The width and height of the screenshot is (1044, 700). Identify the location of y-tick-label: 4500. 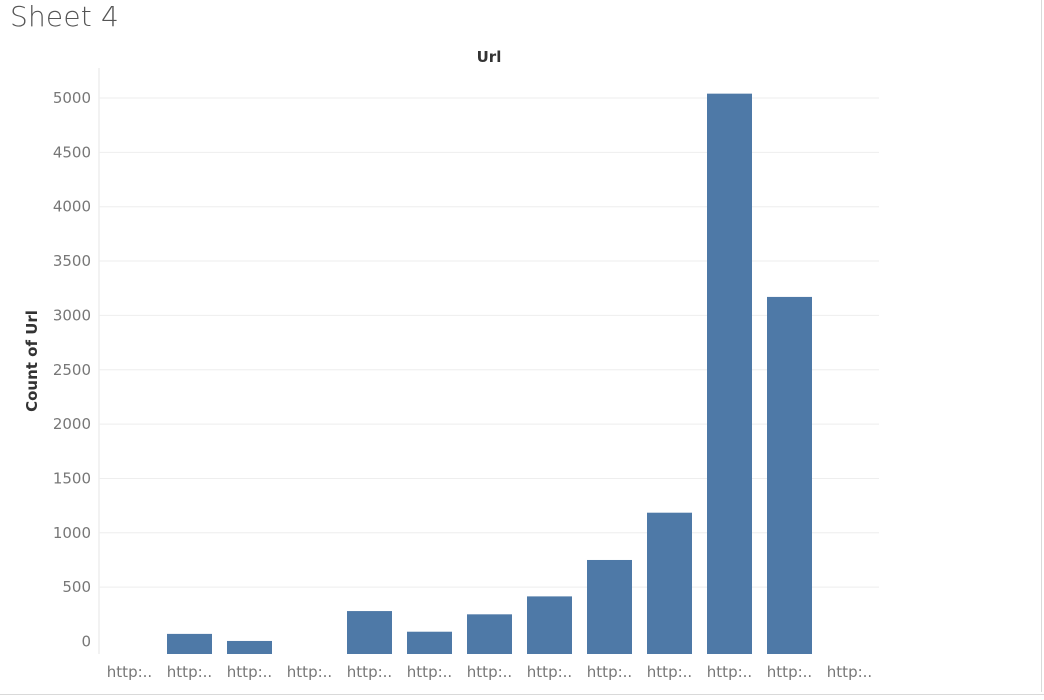
(72, 152).